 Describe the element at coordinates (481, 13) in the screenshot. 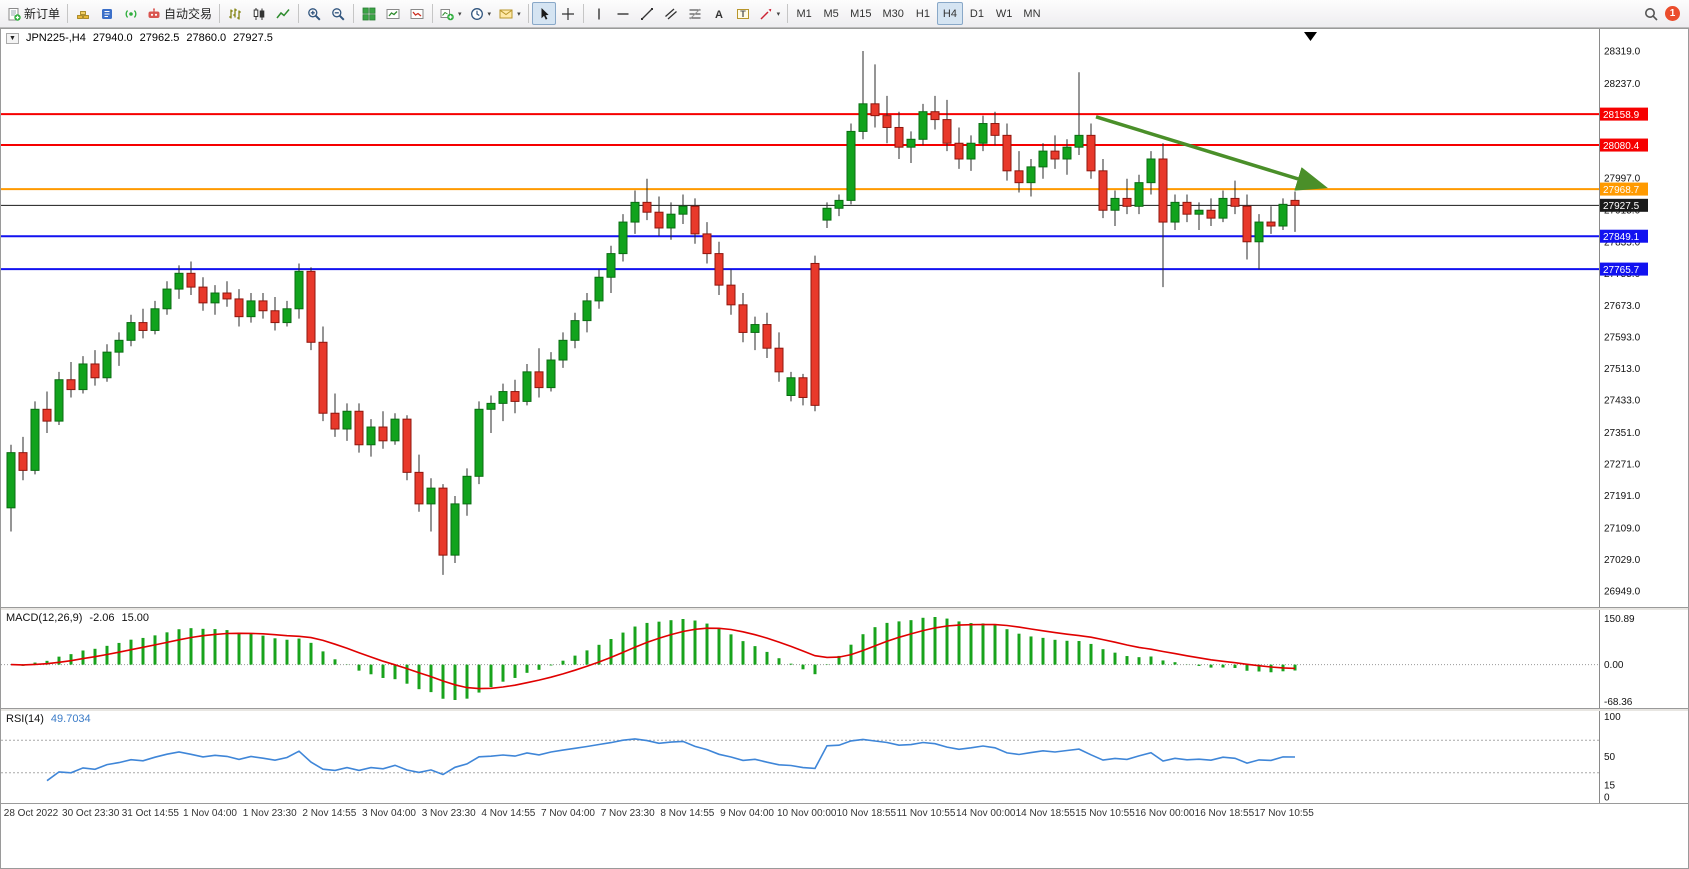

I see `periods-button: ▾` at that location.